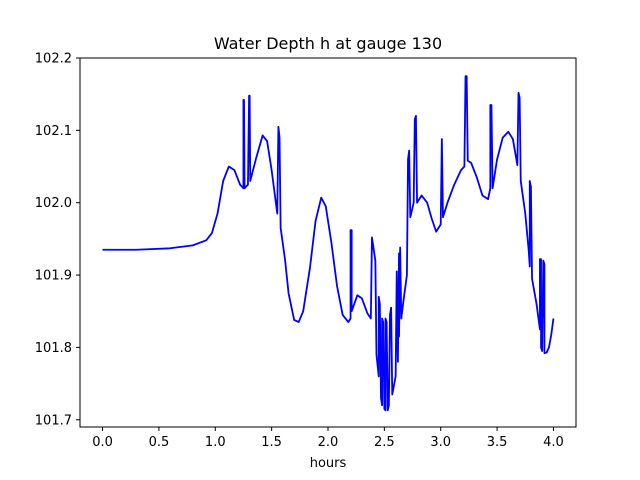  I want to click on y-tick-label: 101.8, so click(53, 348).